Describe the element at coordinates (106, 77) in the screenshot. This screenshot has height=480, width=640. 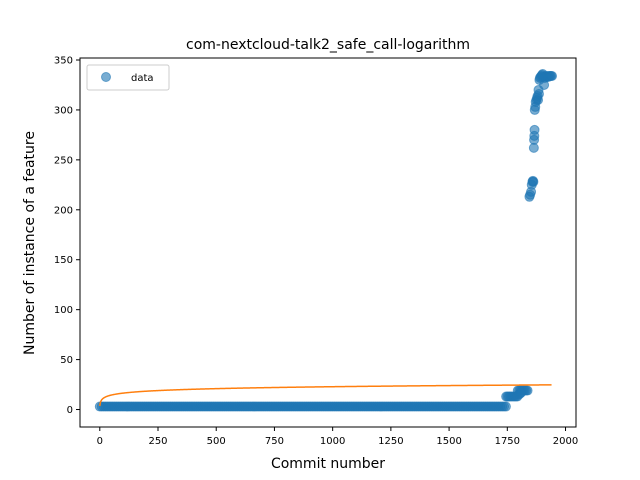
I see `legend-marker` at that location.